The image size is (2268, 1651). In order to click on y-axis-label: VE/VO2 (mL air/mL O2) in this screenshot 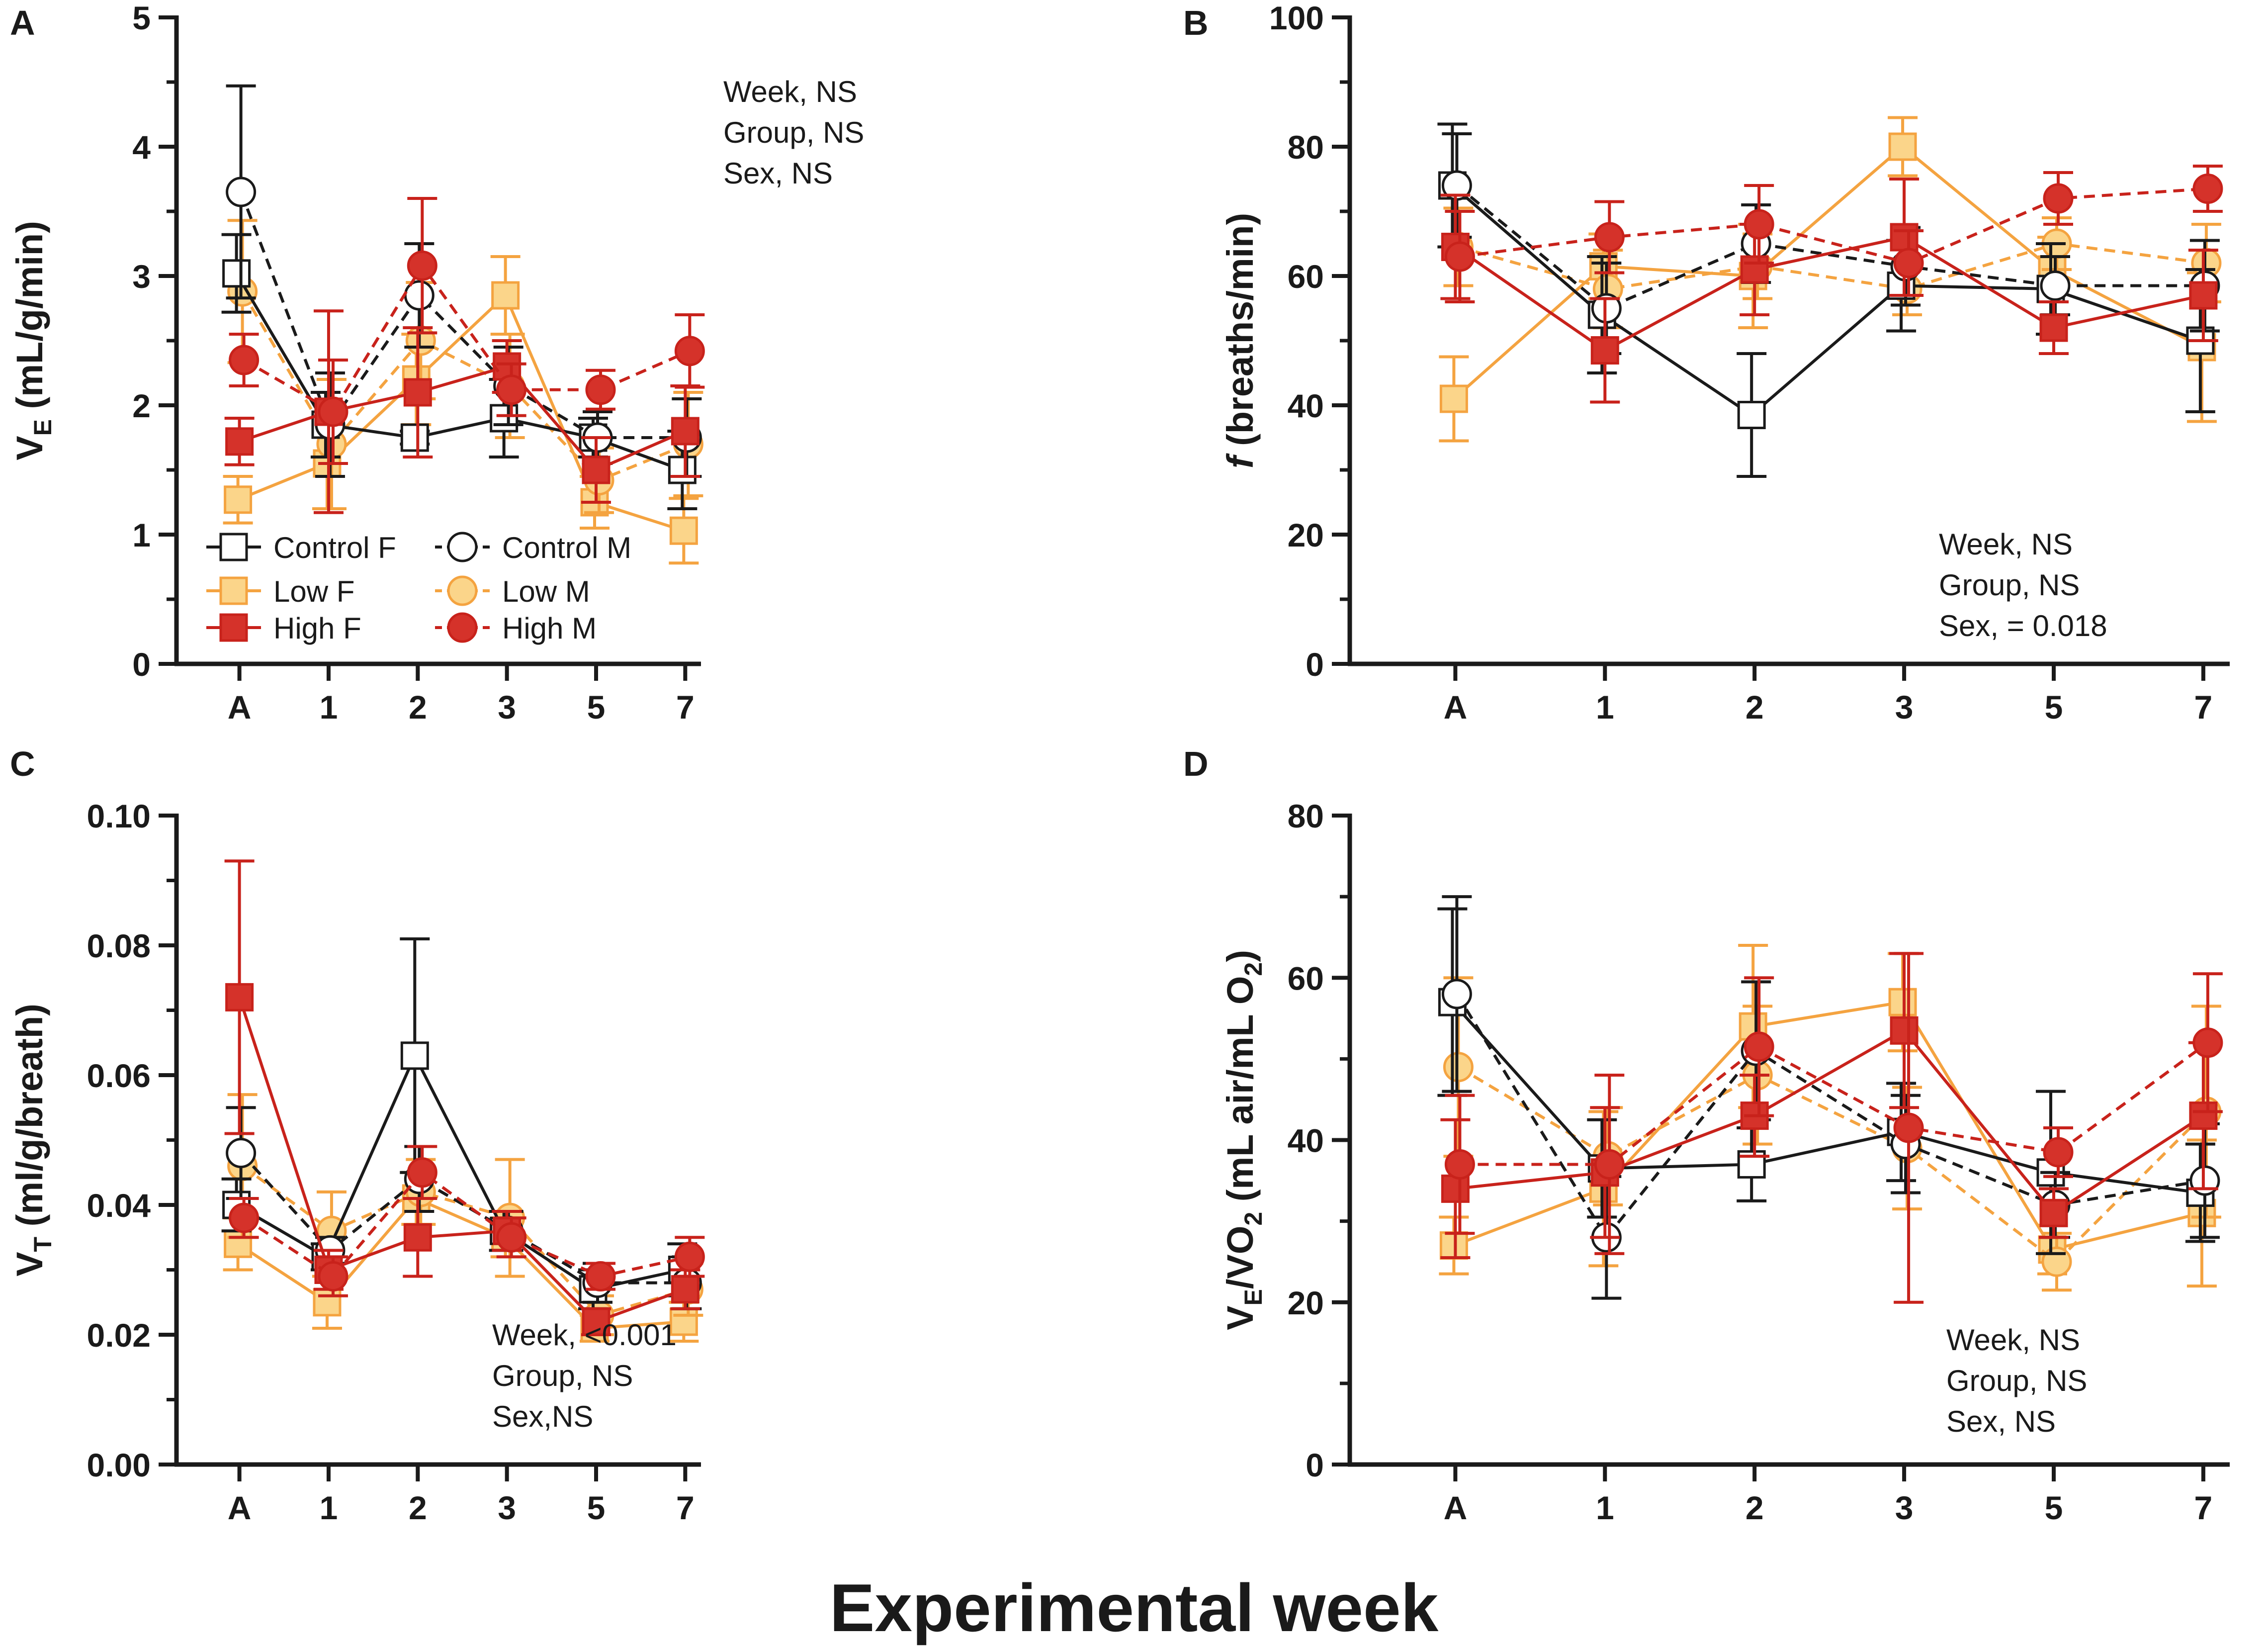, I will do `click(1243, 1140)`.